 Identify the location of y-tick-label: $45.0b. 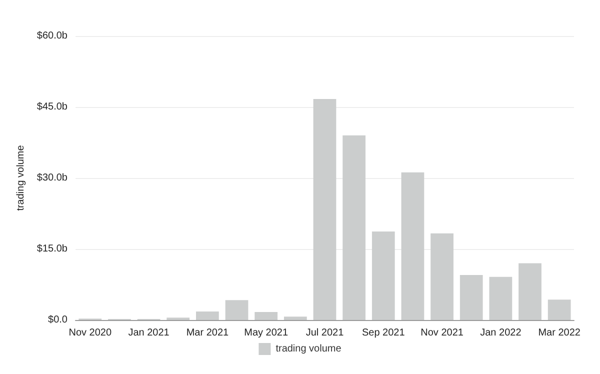
(52, 107).